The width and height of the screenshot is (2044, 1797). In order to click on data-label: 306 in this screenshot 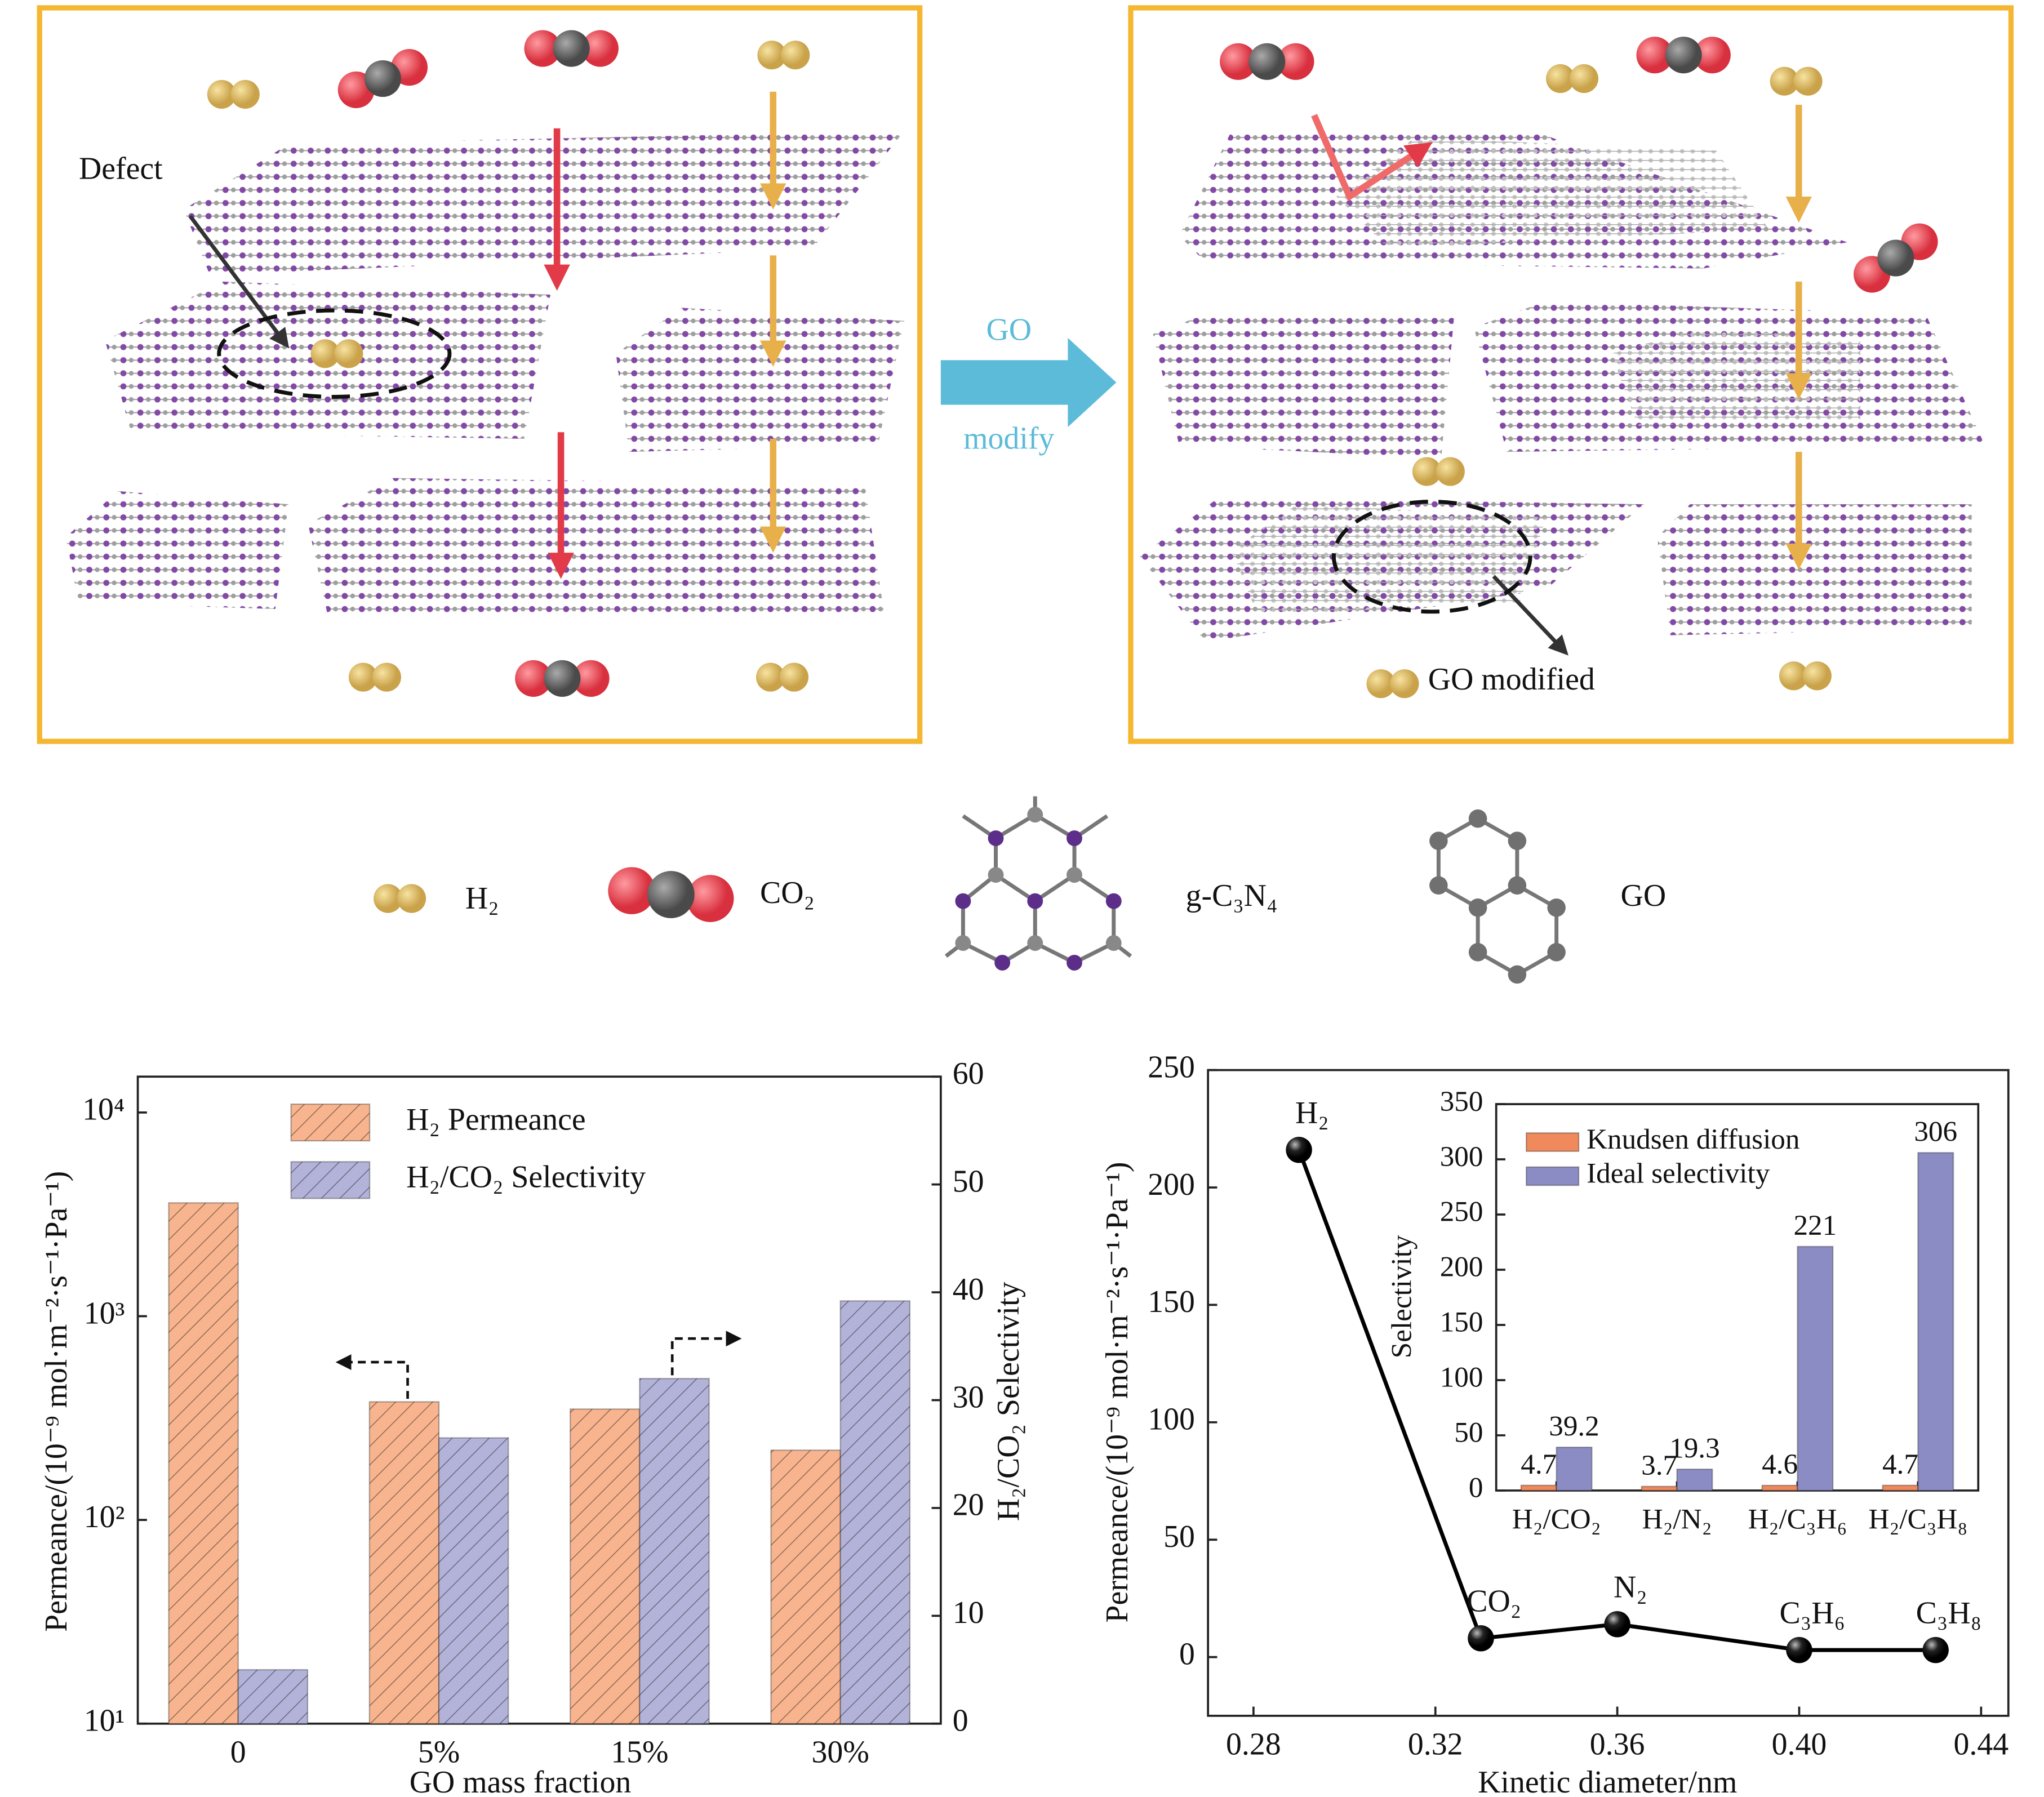, I will do `click(1935, 1131)`.